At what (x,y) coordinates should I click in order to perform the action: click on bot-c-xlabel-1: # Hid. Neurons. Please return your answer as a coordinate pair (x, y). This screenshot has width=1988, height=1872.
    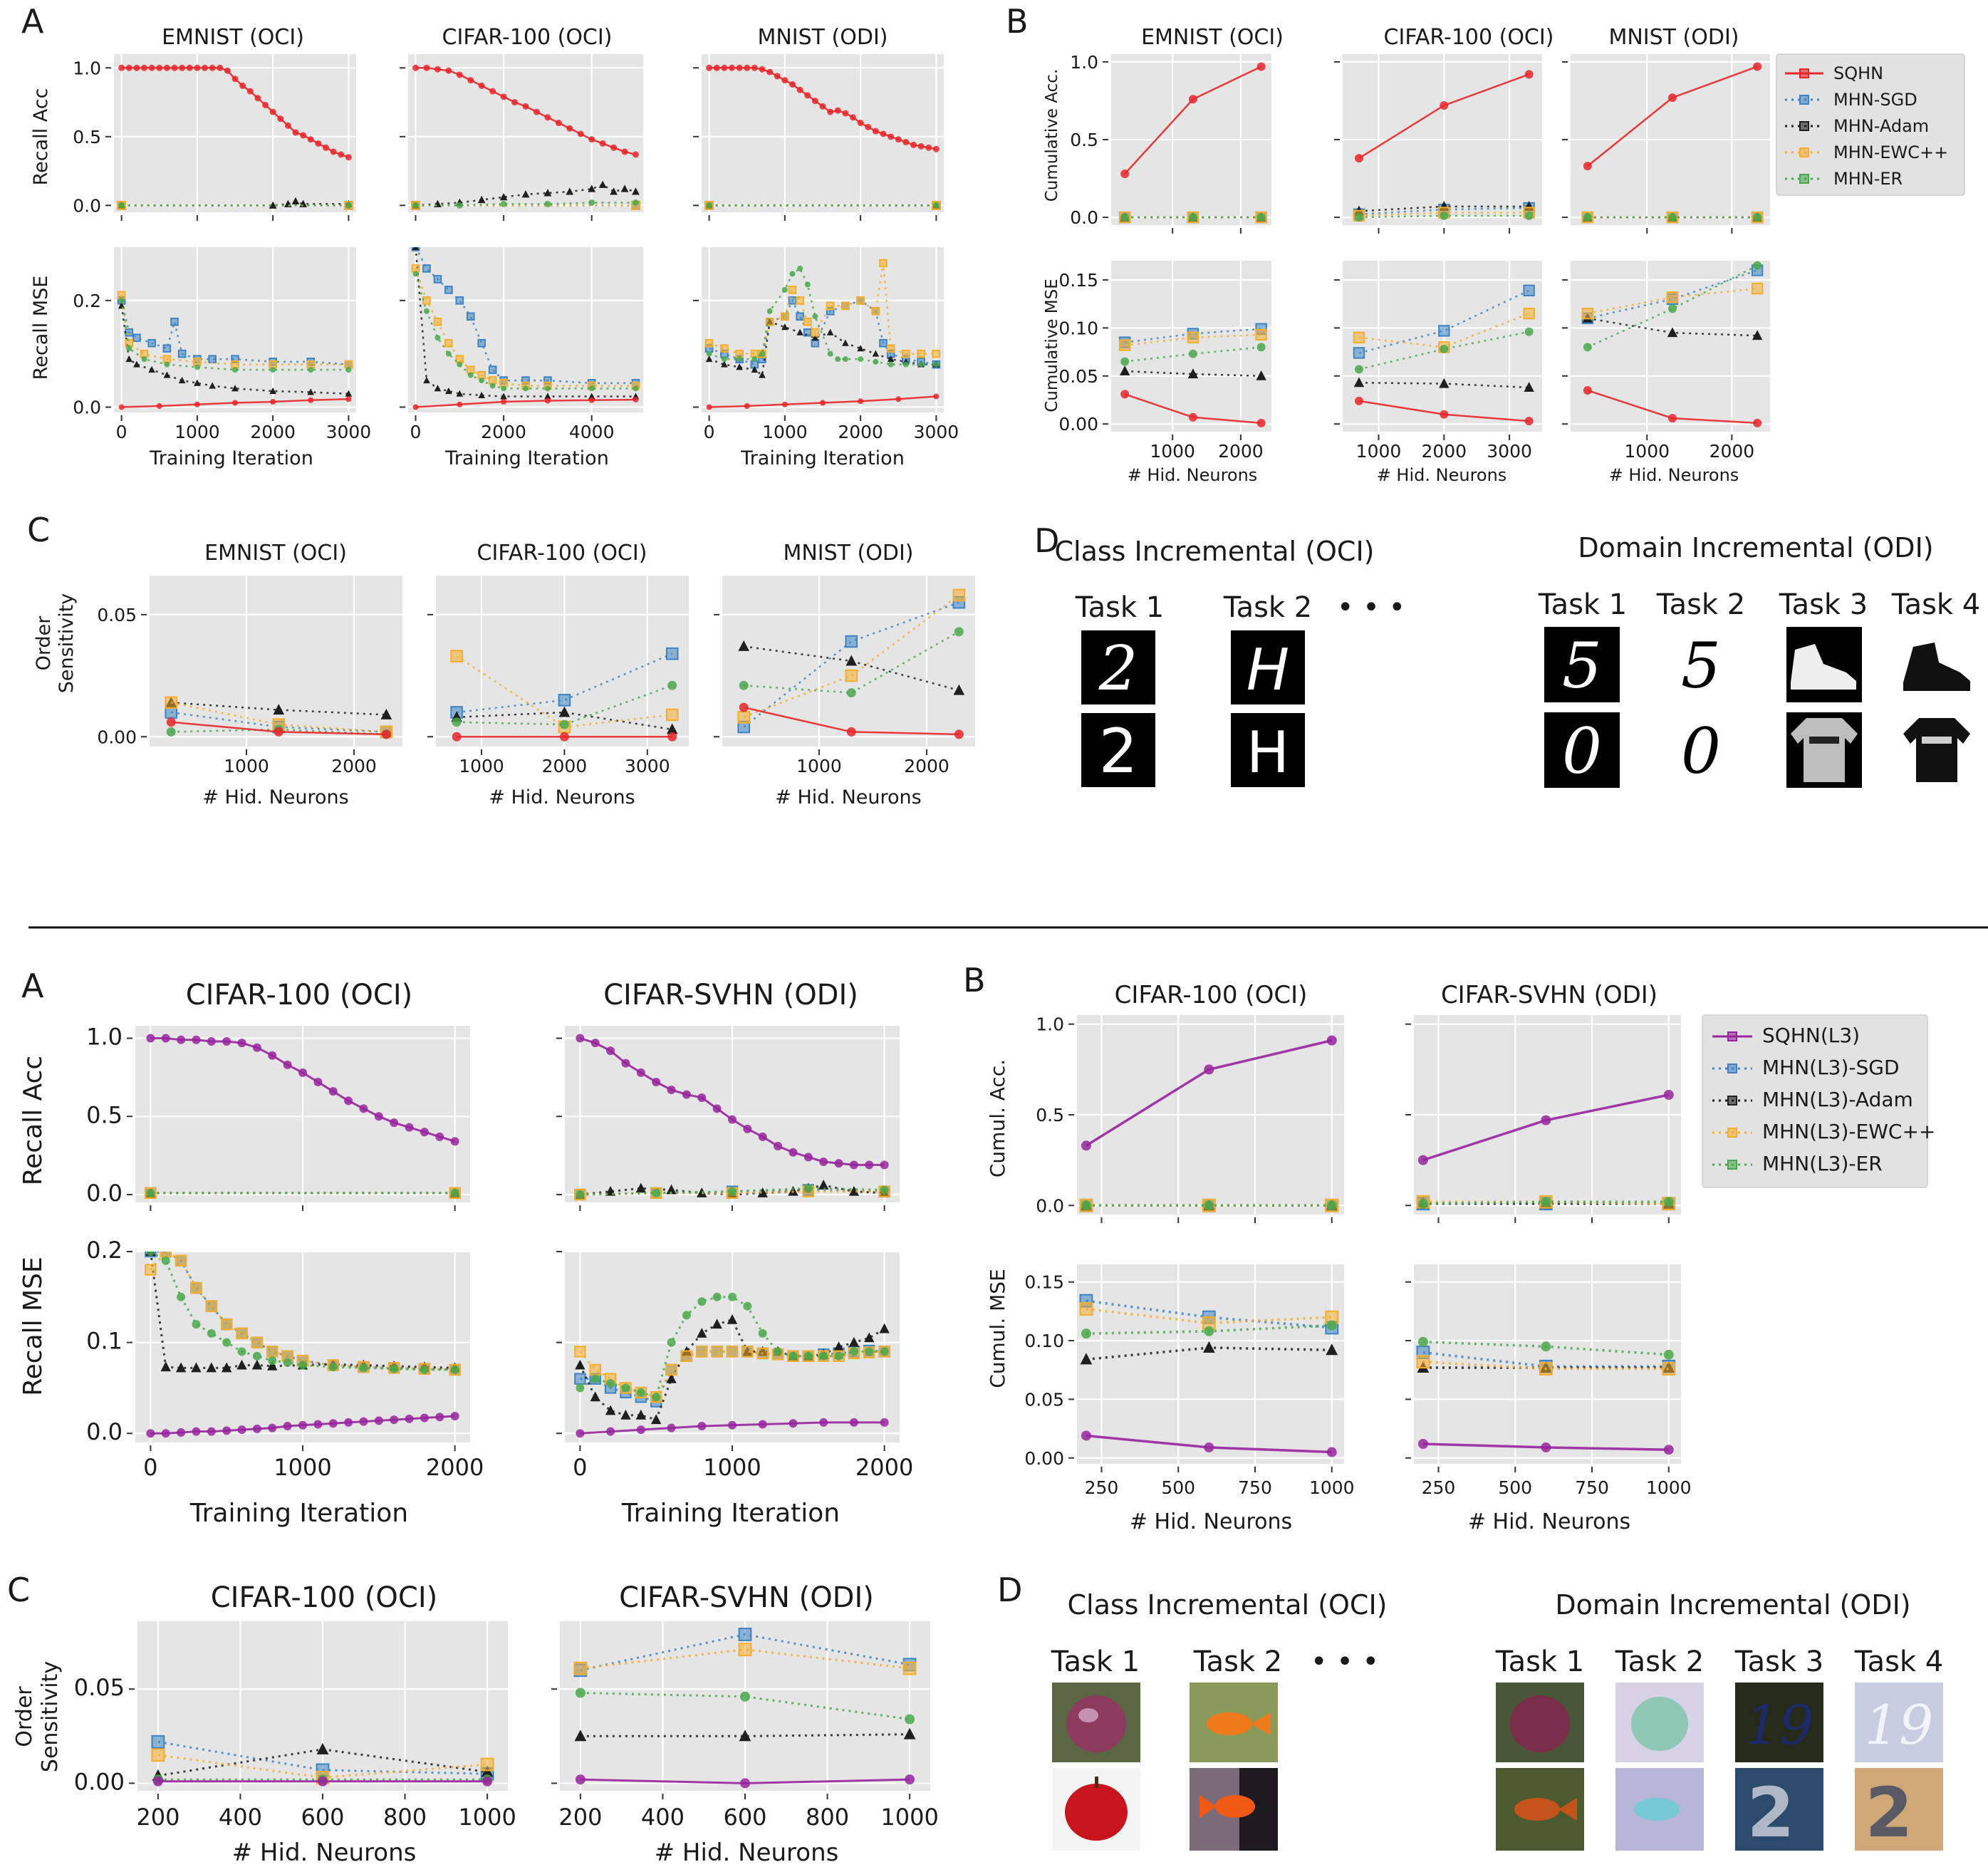
    Looking at the image, I should click on (324, 1853).